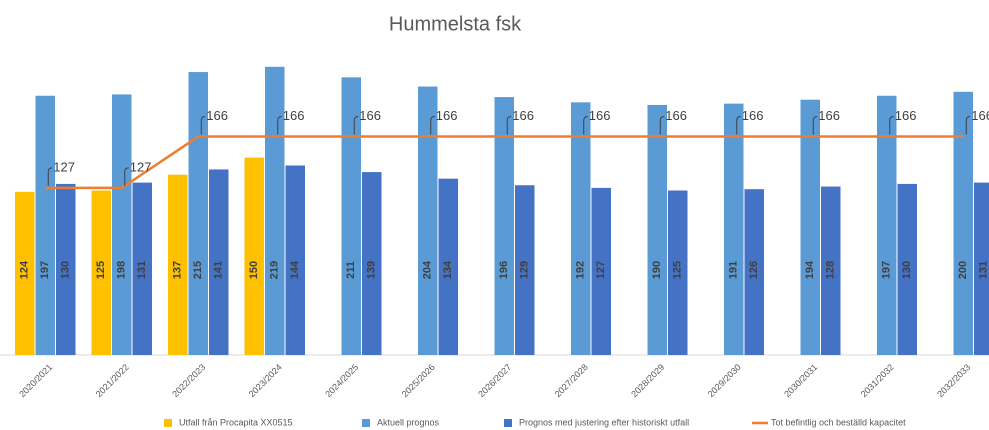  I want to click on bar-label: 128, so click(831, 270).